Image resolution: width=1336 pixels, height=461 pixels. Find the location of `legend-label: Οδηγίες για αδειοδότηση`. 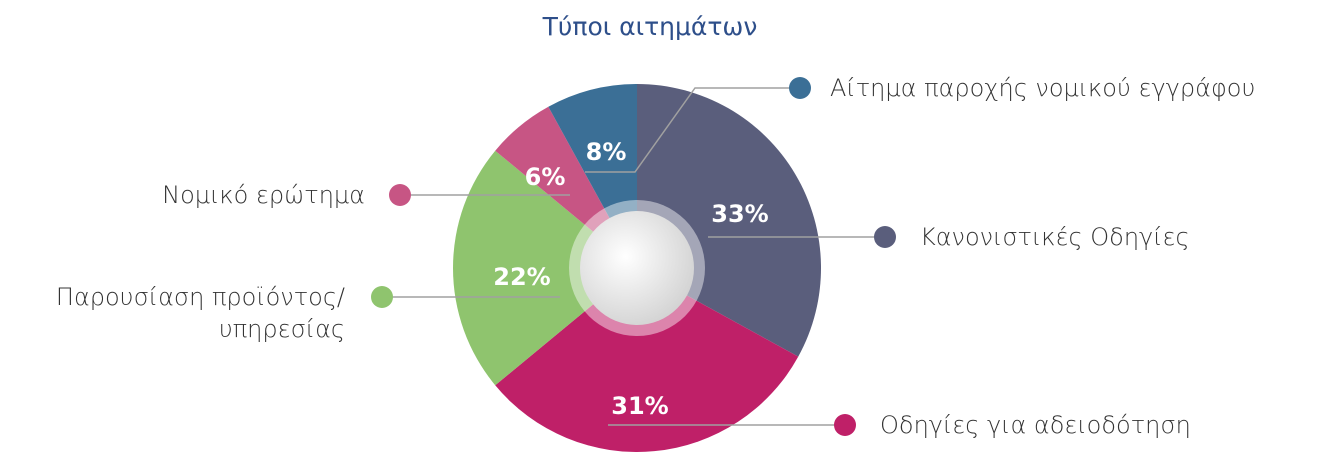

legend-label: Οδηγίες για αδειοδότηση is located at coordinates (1035, 425).